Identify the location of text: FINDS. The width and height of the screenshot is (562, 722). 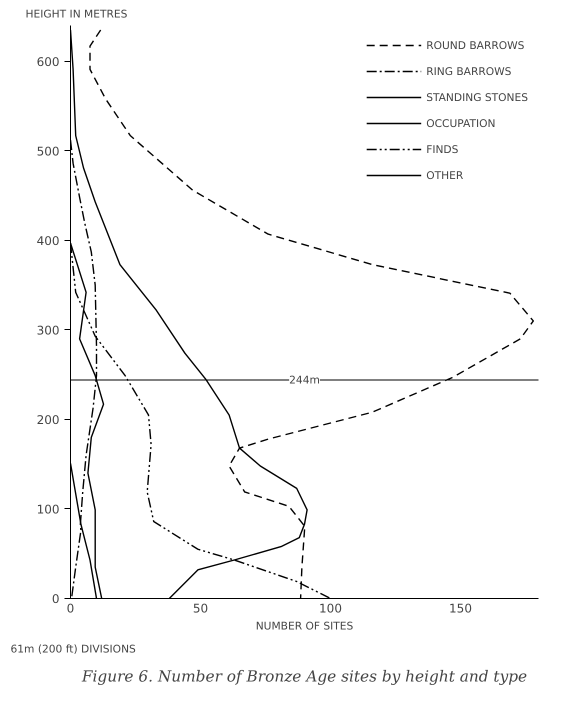
(442, 149).